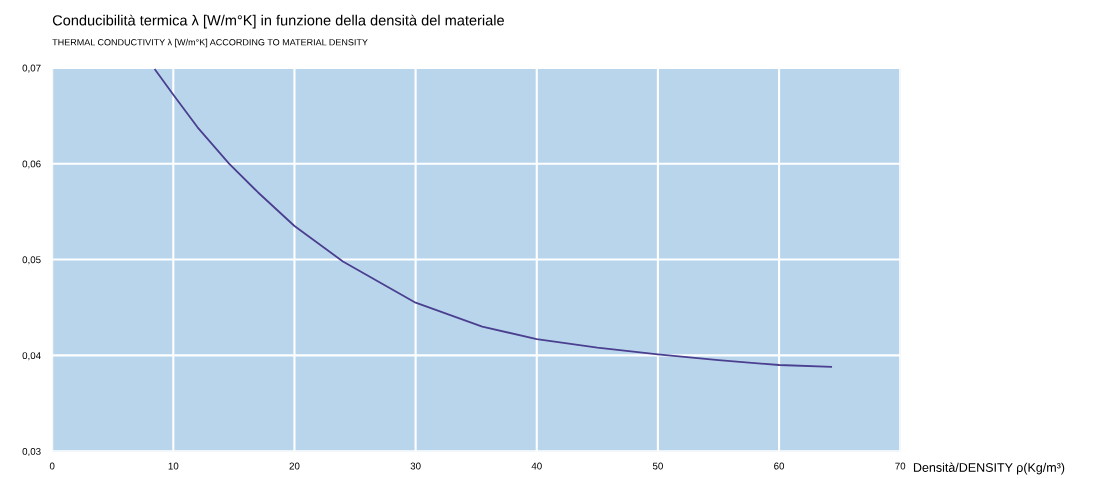 This screenshot has width=1110, height=478. Describe the element at coordinates (989, 468) in the screenshot. I see `x-axis-title: Densità/DENSITY ρ(Kg/m³)` at that location.